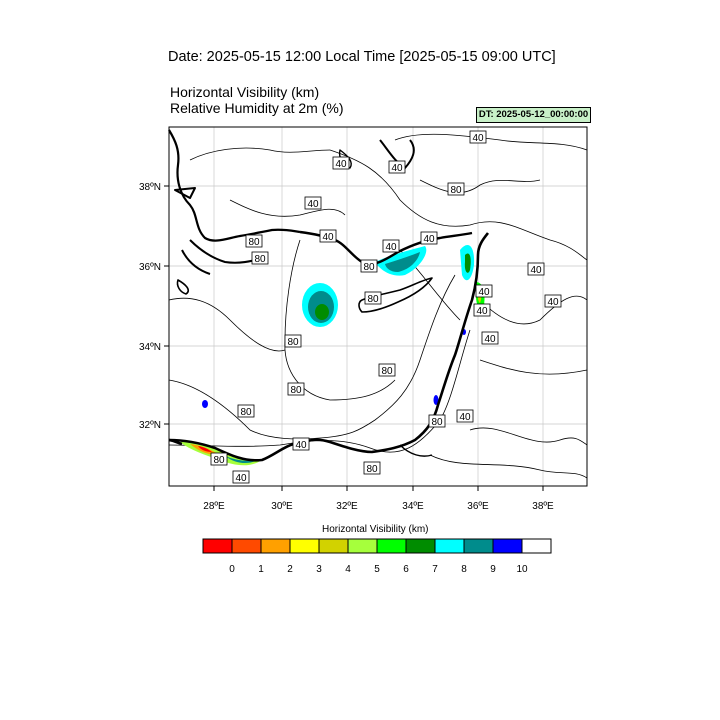  What do you see at coordinates (406, 569) in the screenshot?
I see `colorbar-level-label: 6` at bounding box center [406, 569].